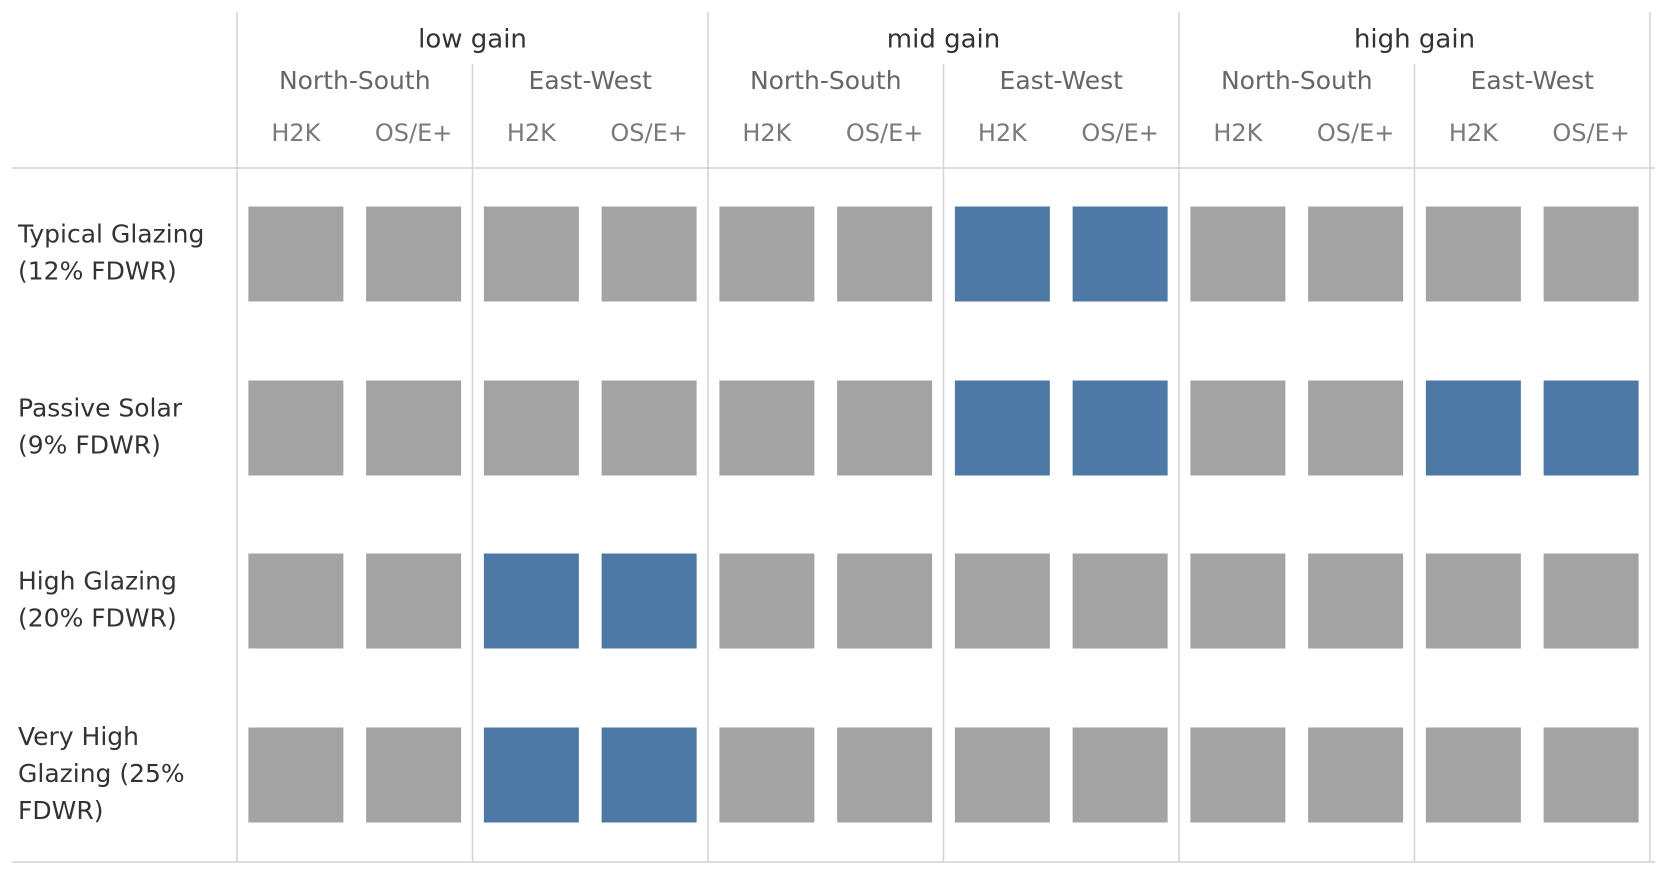 The width and height of the screenshot is (1657, 873). Describe the element at coordinates (110, 234) in the screenshot. I see `row-label: Typical Glazing` at that location.